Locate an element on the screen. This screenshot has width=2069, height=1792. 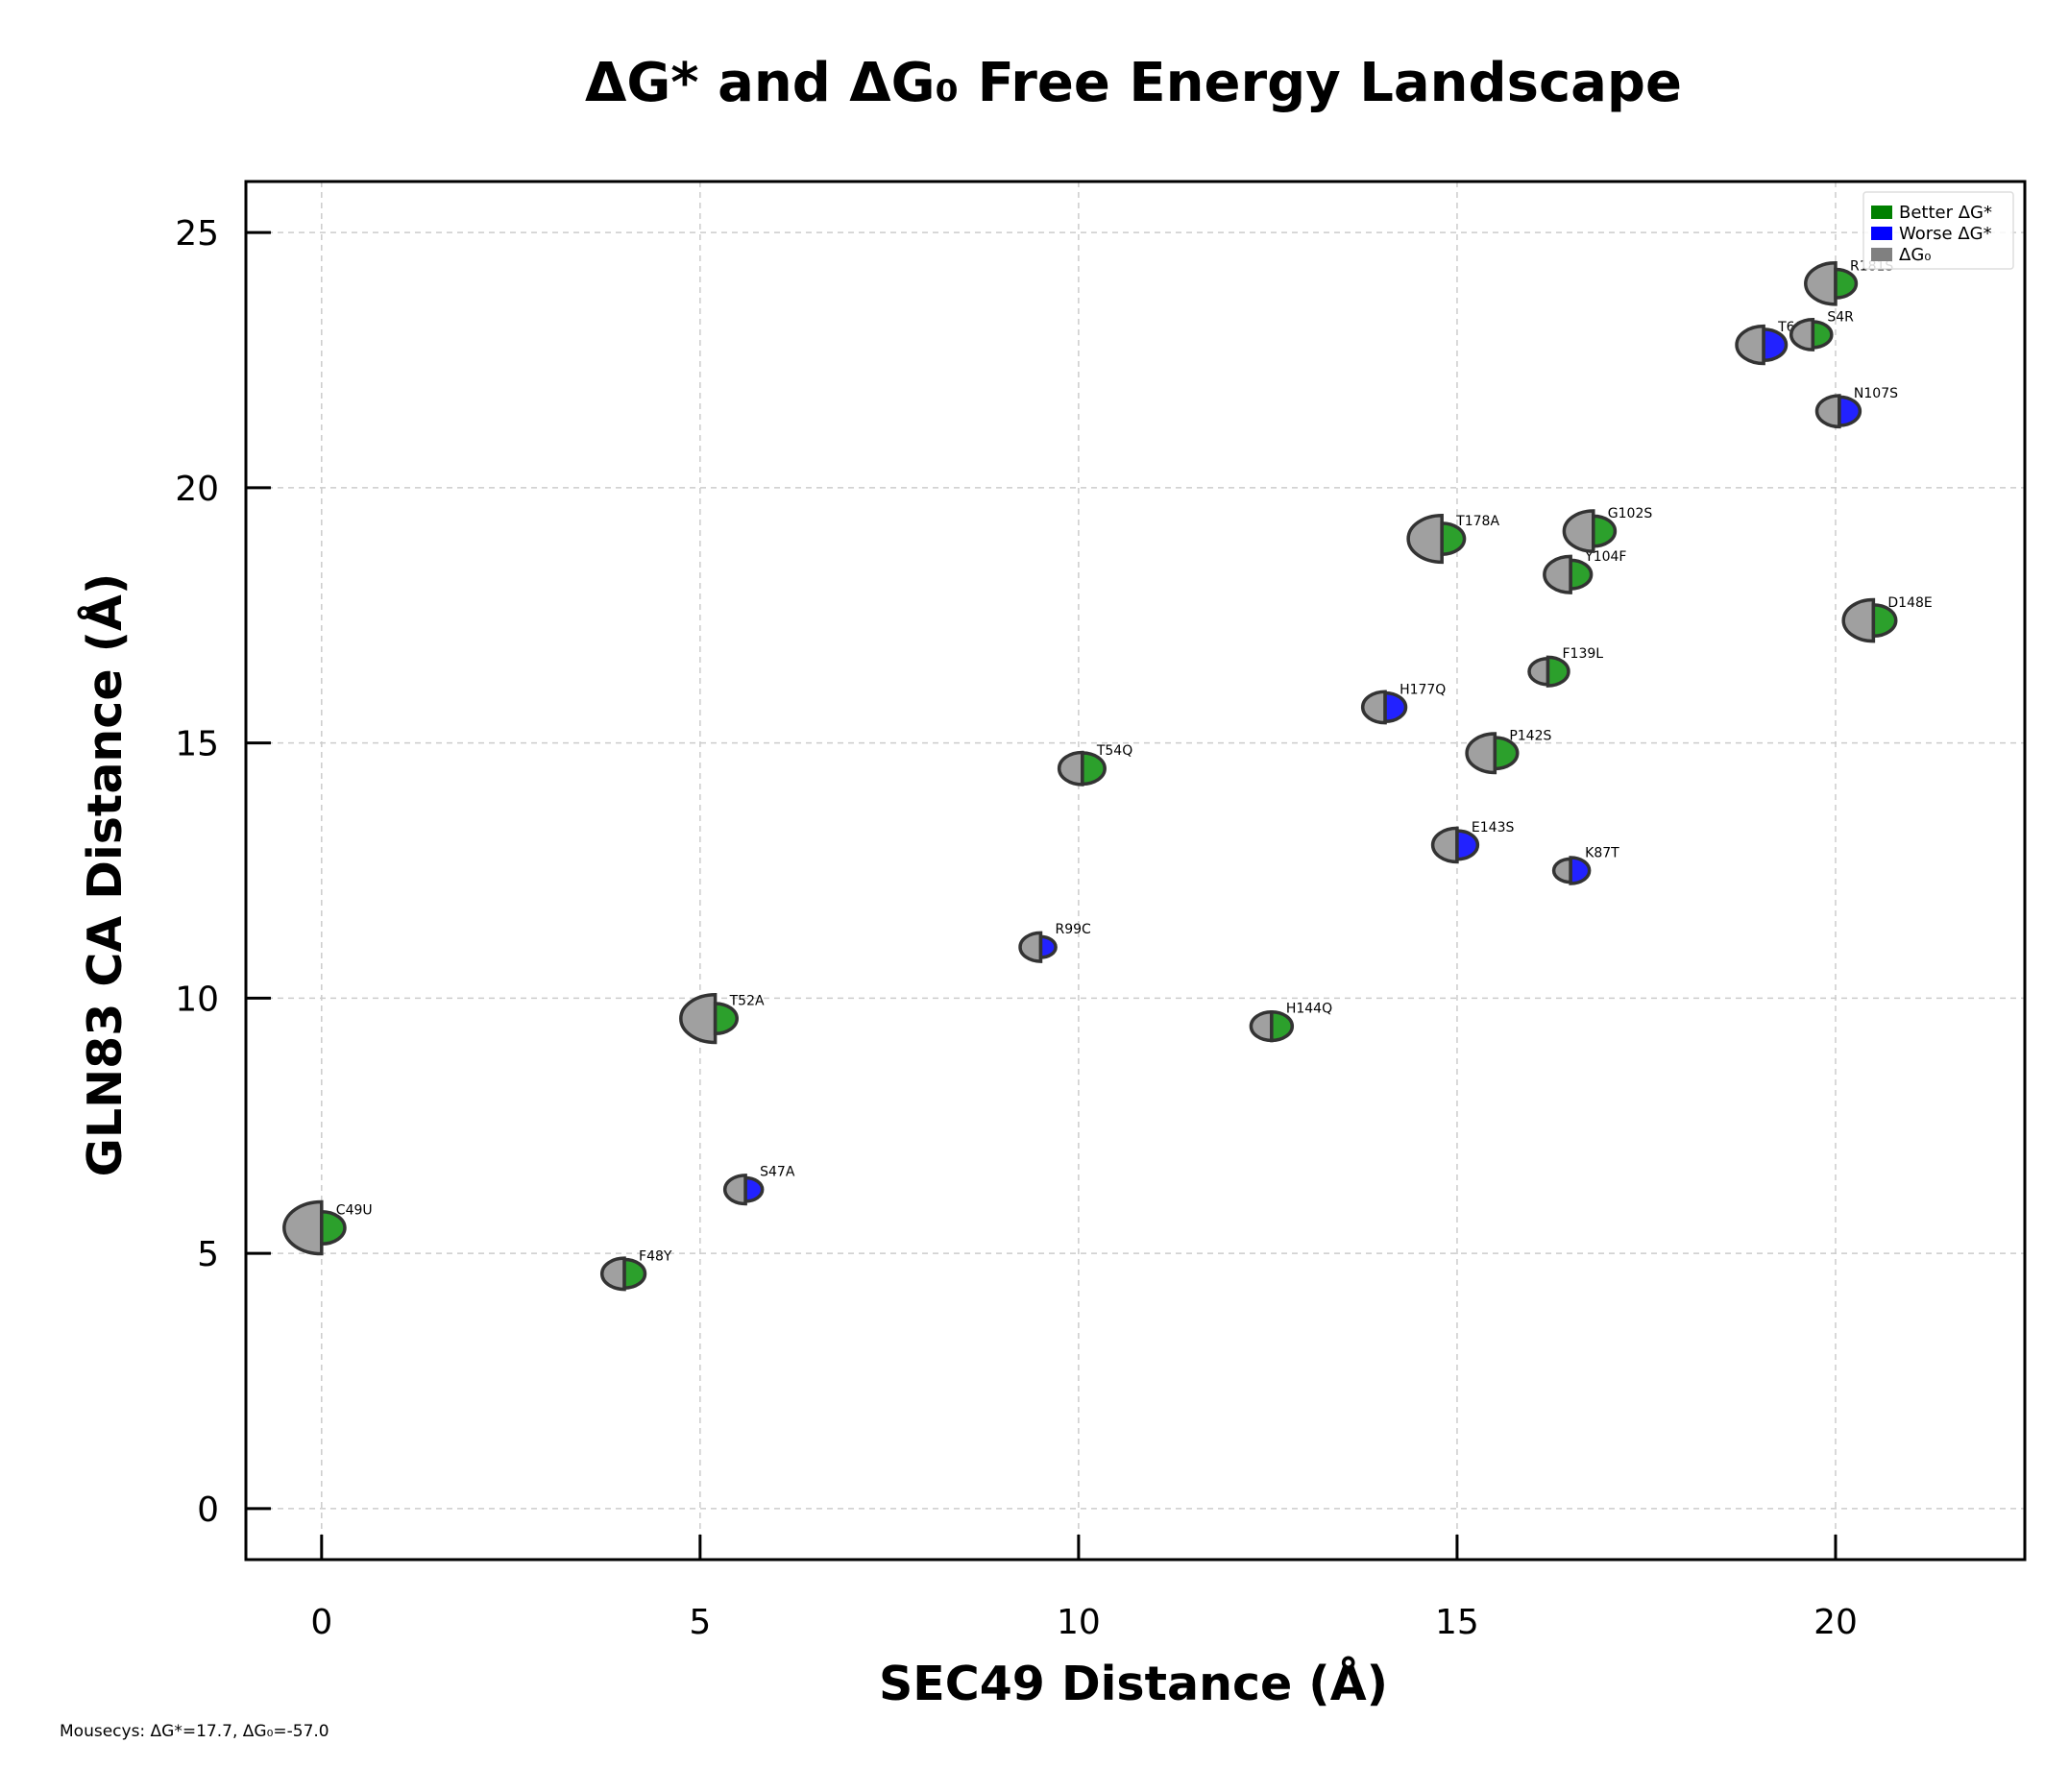
chart-title: ΔG* and ΔG₀ Free Energy Landscape is located at coordinates (1133, 83).